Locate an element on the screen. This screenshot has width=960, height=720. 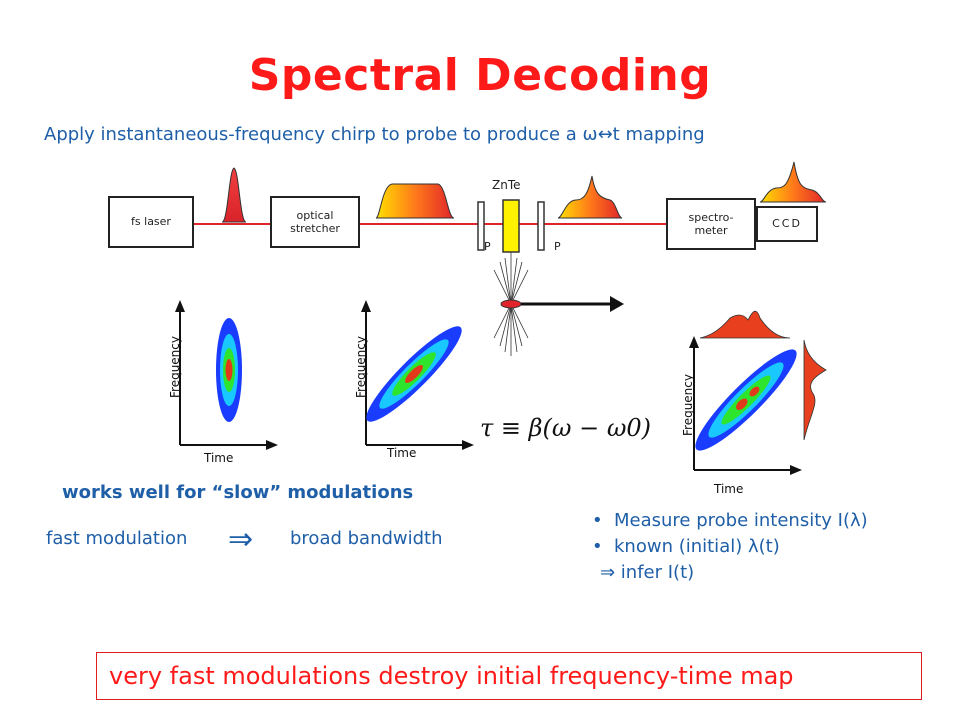
plot3-xlabel: Time is located at coordinates (729, 489).